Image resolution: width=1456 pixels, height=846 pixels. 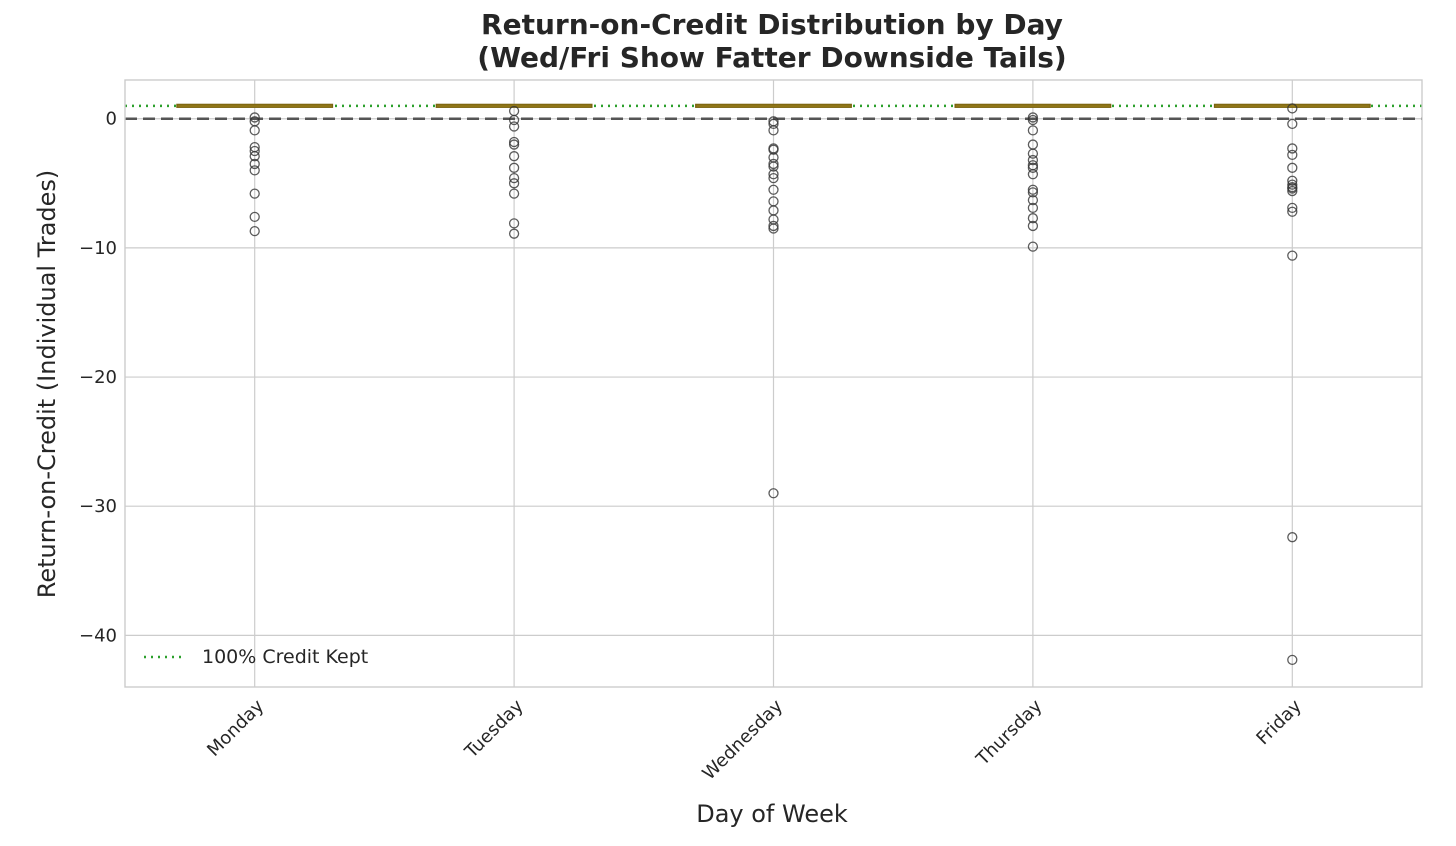 What do you see at coordinates (98, 635) in the screenshot?
I see `y-tick-label: −40` at bounding box center [98, 635].